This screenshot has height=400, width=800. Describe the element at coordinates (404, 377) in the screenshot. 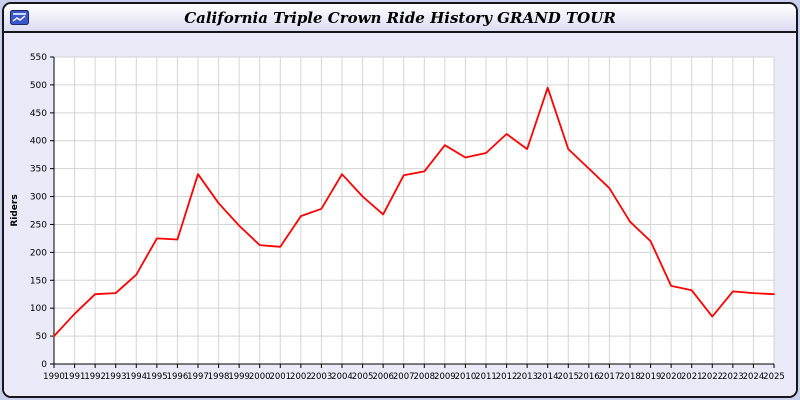

I see `x-tick-label: 2007` at that location.